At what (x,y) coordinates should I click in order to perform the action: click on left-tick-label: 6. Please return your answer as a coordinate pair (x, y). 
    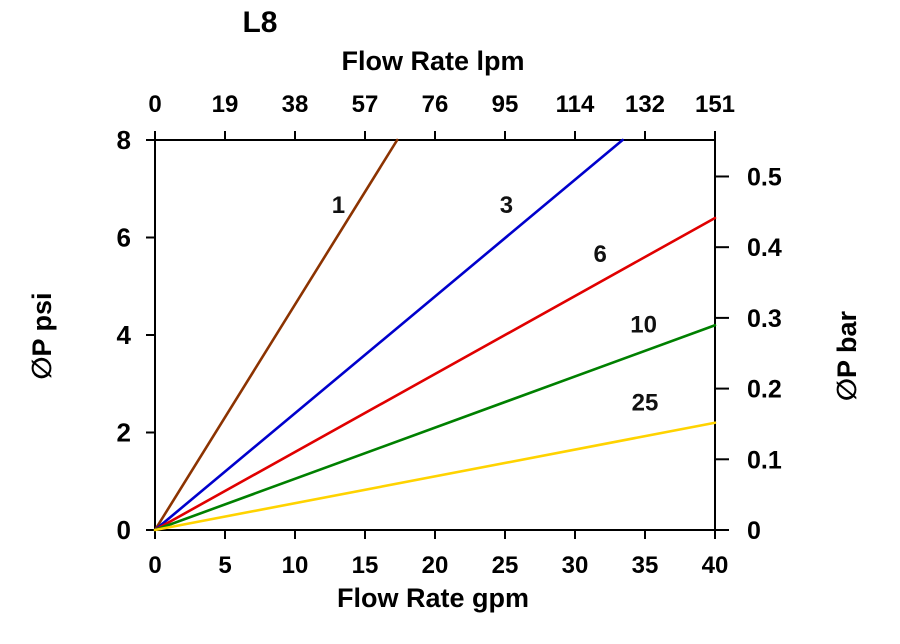
    Looking at the image, I should click on (124, 238).